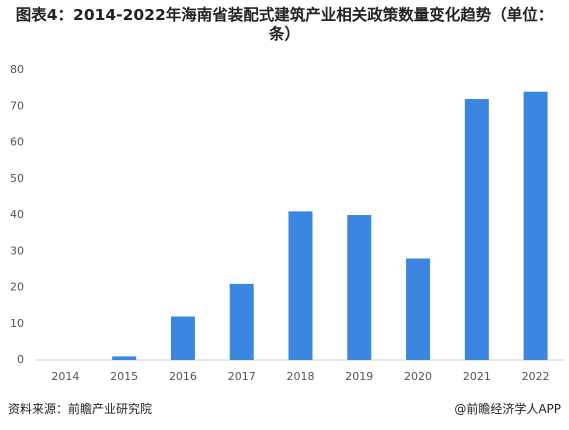 The image size is (569, 430). Describe the element at coordinates (20, 359) in the screenshot. I see `y-tick-label: 0` at that location.